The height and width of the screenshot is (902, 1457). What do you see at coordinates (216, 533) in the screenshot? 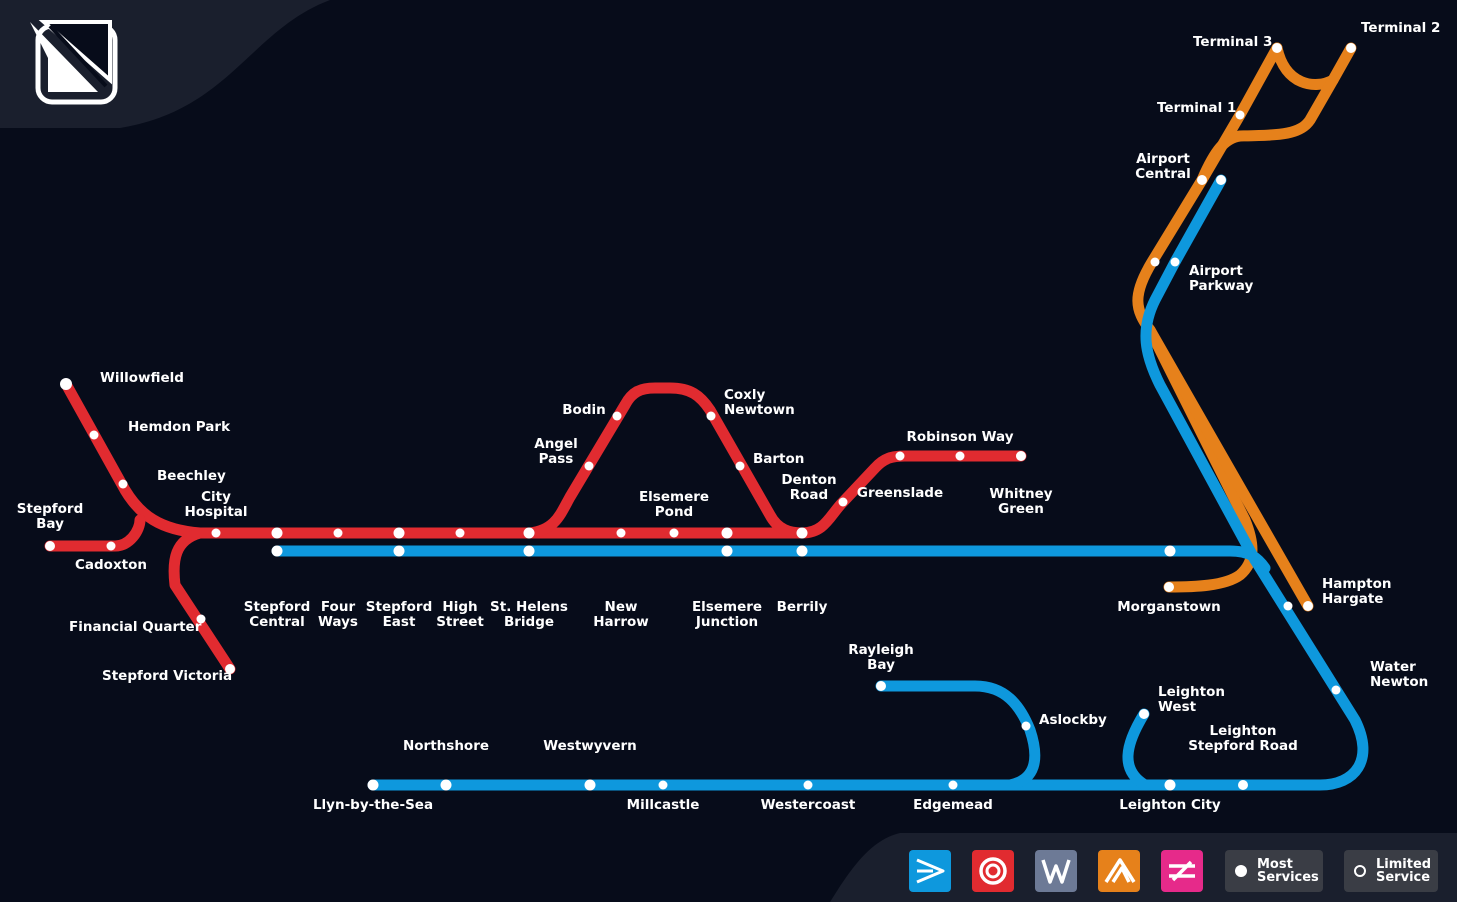
I see `station-city-hospital` at bounding box center [216, 533].